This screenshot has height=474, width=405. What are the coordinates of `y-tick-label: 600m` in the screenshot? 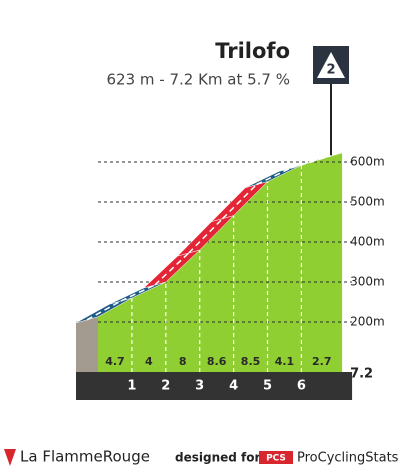 It's located at (367, 162).